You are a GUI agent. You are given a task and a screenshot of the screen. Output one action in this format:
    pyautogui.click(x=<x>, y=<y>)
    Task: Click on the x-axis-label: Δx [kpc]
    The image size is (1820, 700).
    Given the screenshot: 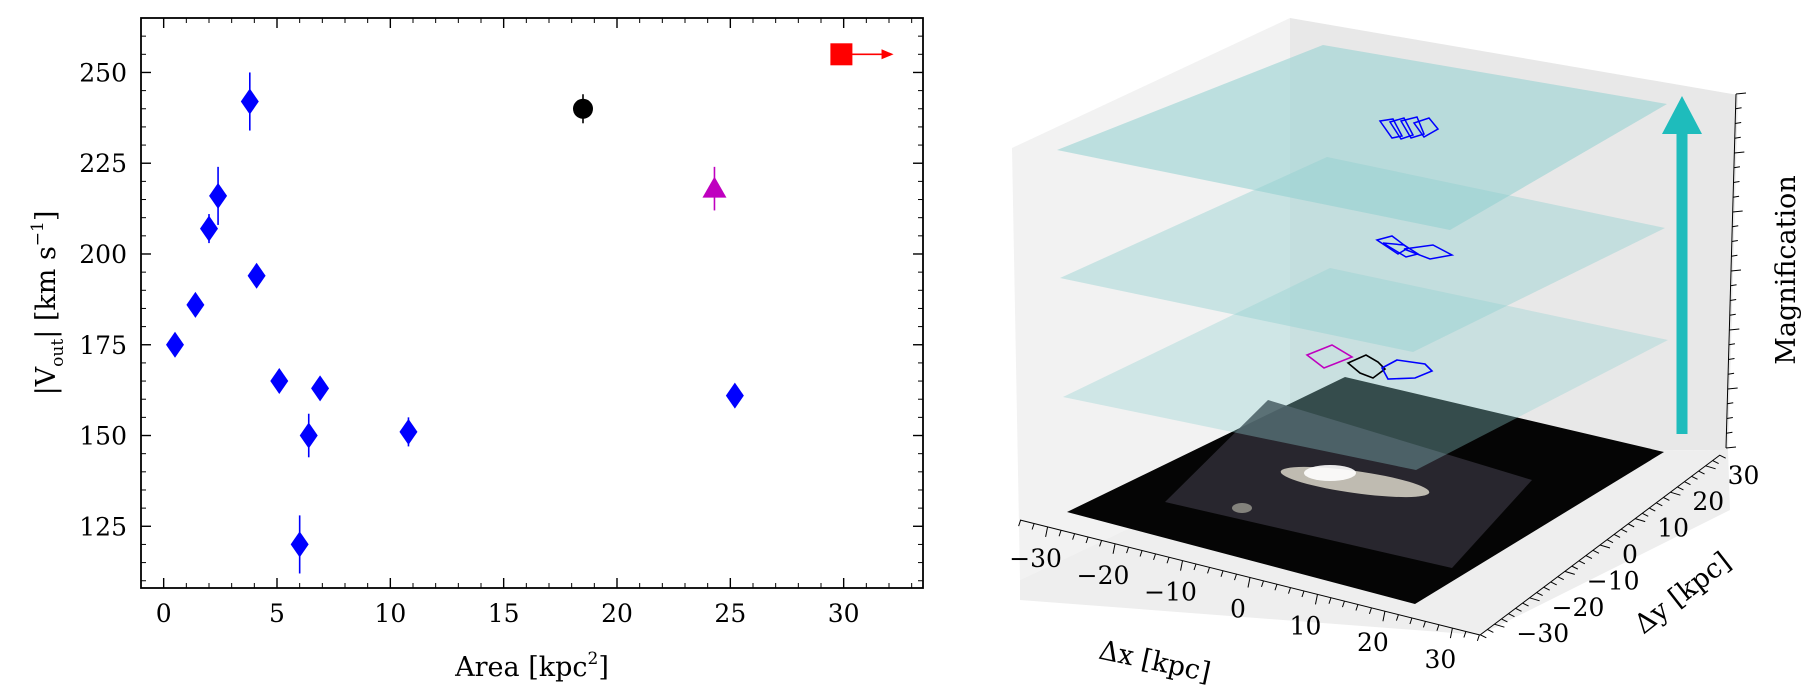 What is the action you would take?
    pyautogui.click(x=1154, y=662)
    